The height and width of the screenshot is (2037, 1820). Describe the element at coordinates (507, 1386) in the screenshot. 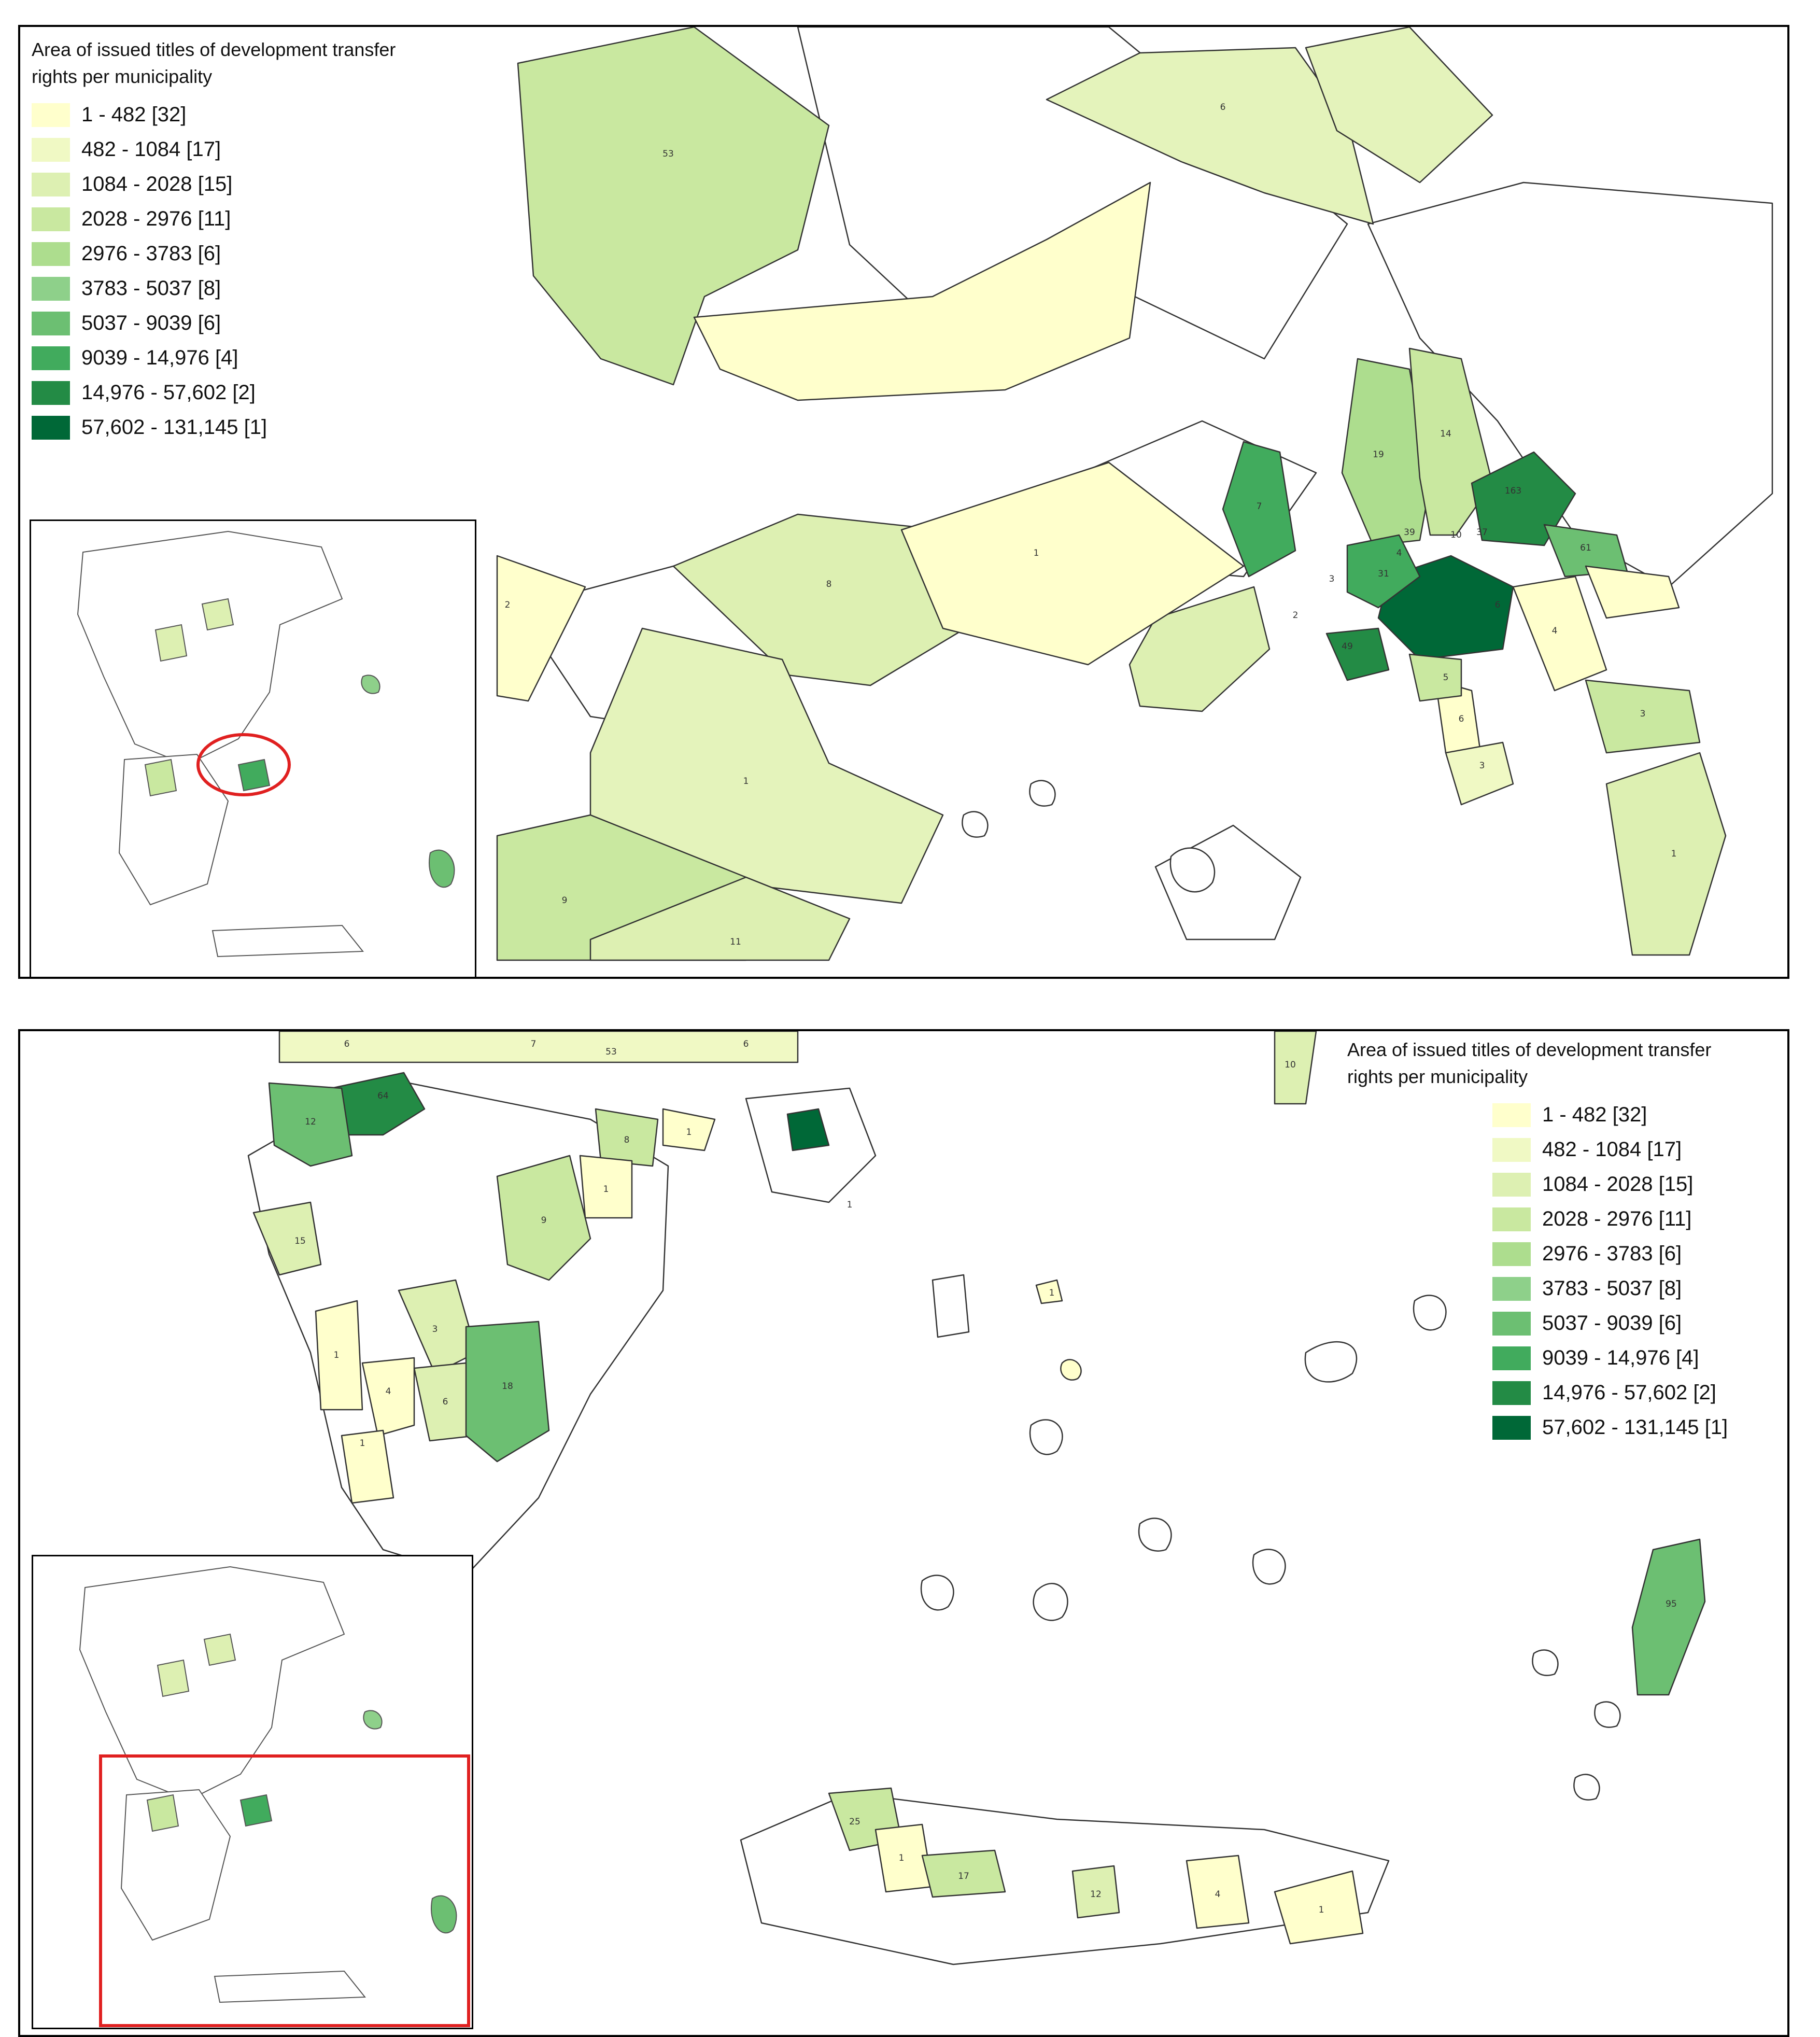

I see `bottom-label: 18` at that location.